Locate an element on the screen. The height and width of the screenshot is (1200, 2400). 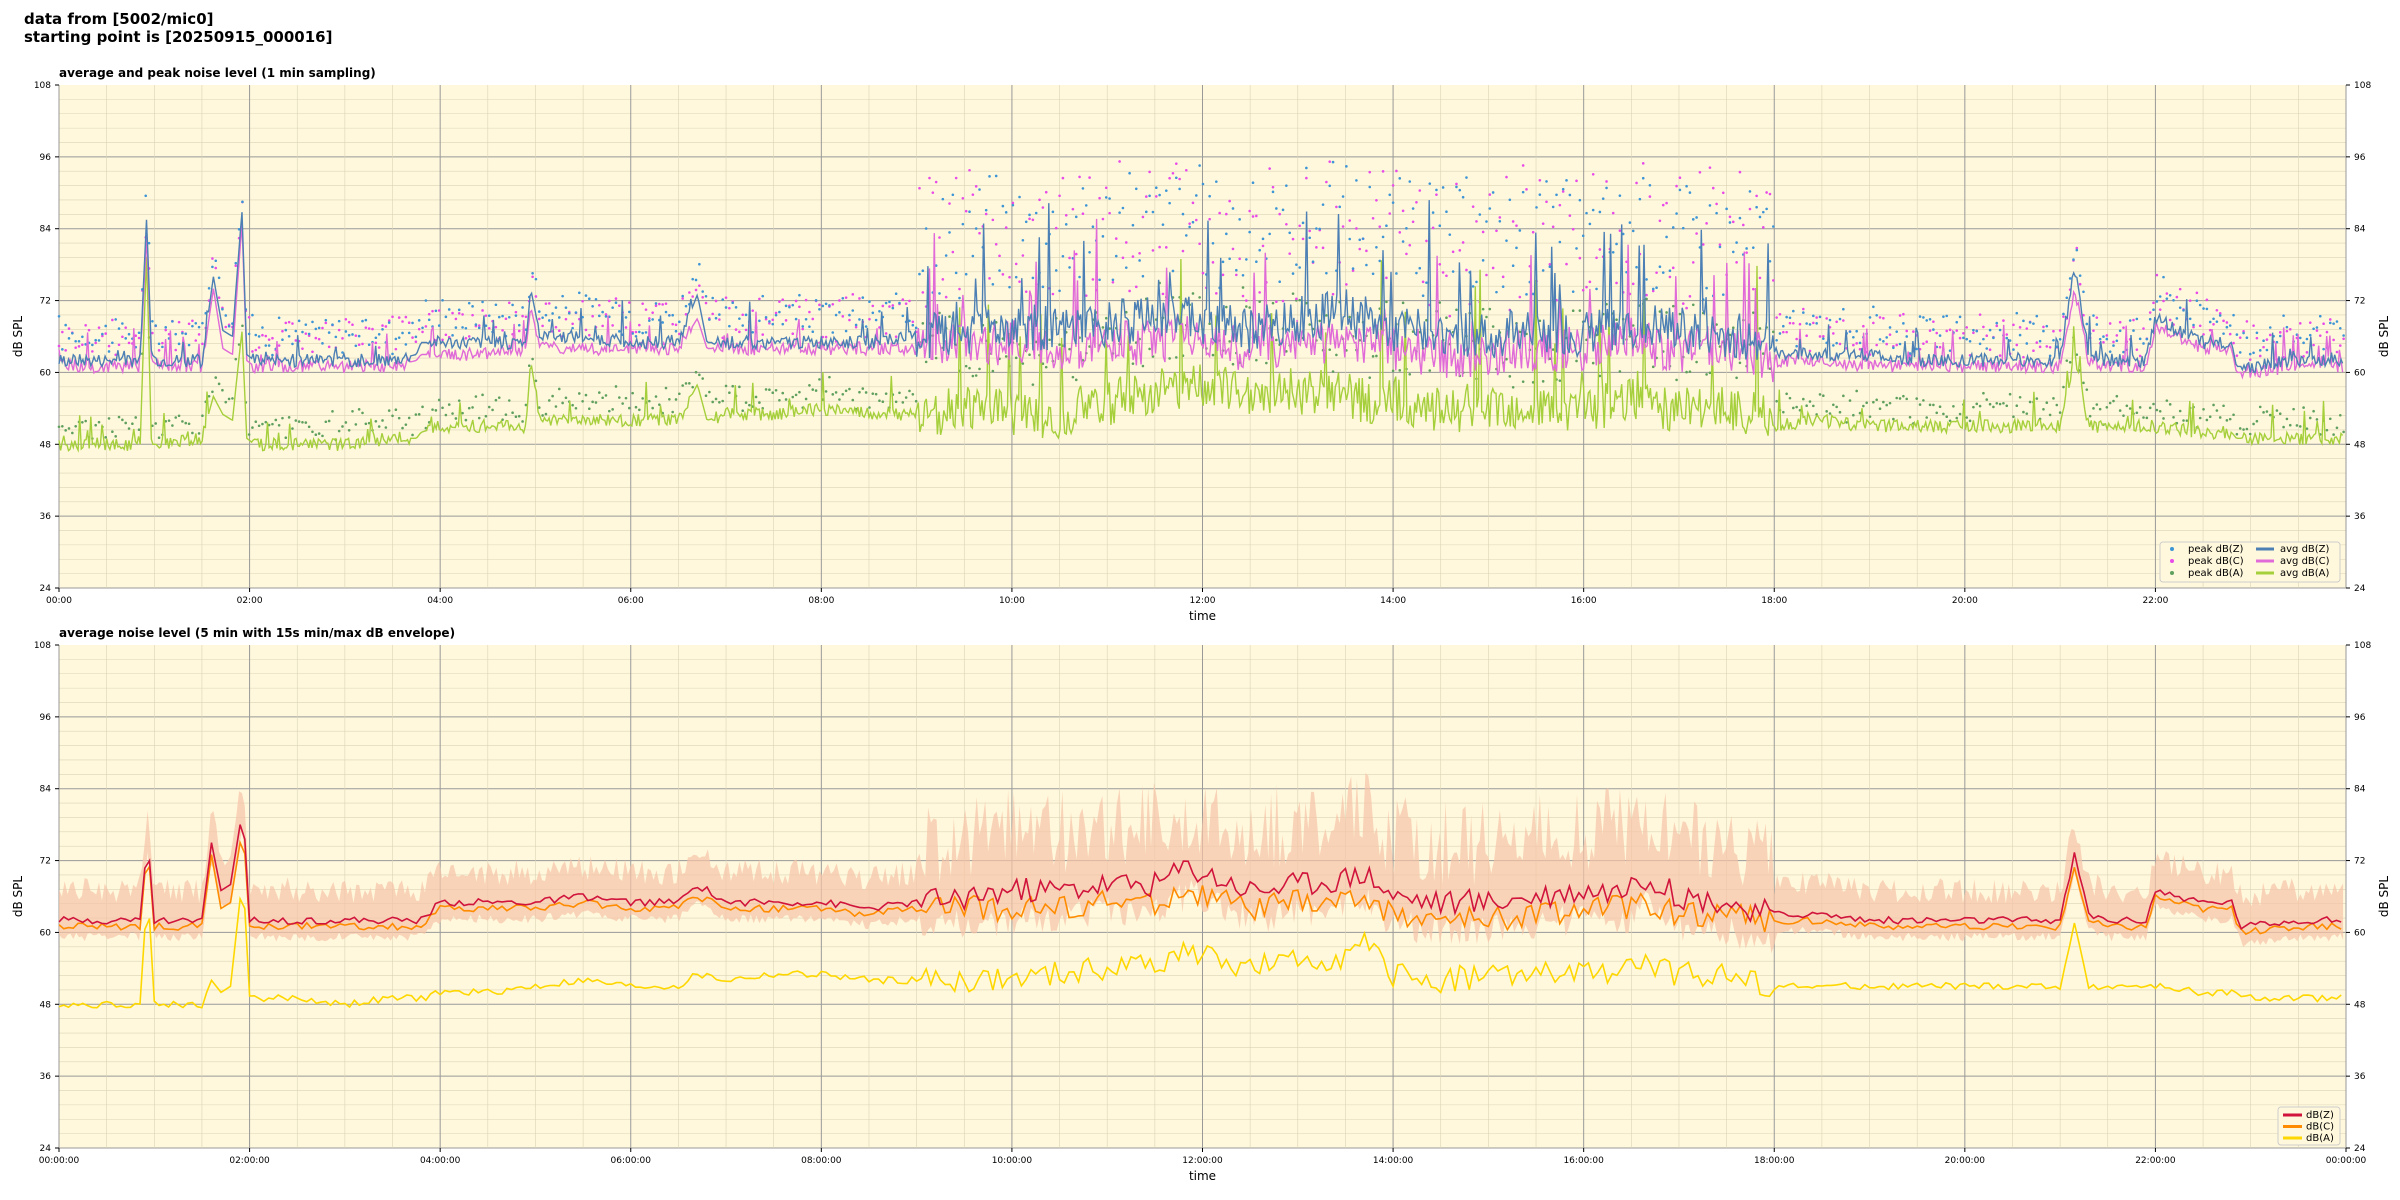
series-line-db-c- is located at coordinates (1200, 887).